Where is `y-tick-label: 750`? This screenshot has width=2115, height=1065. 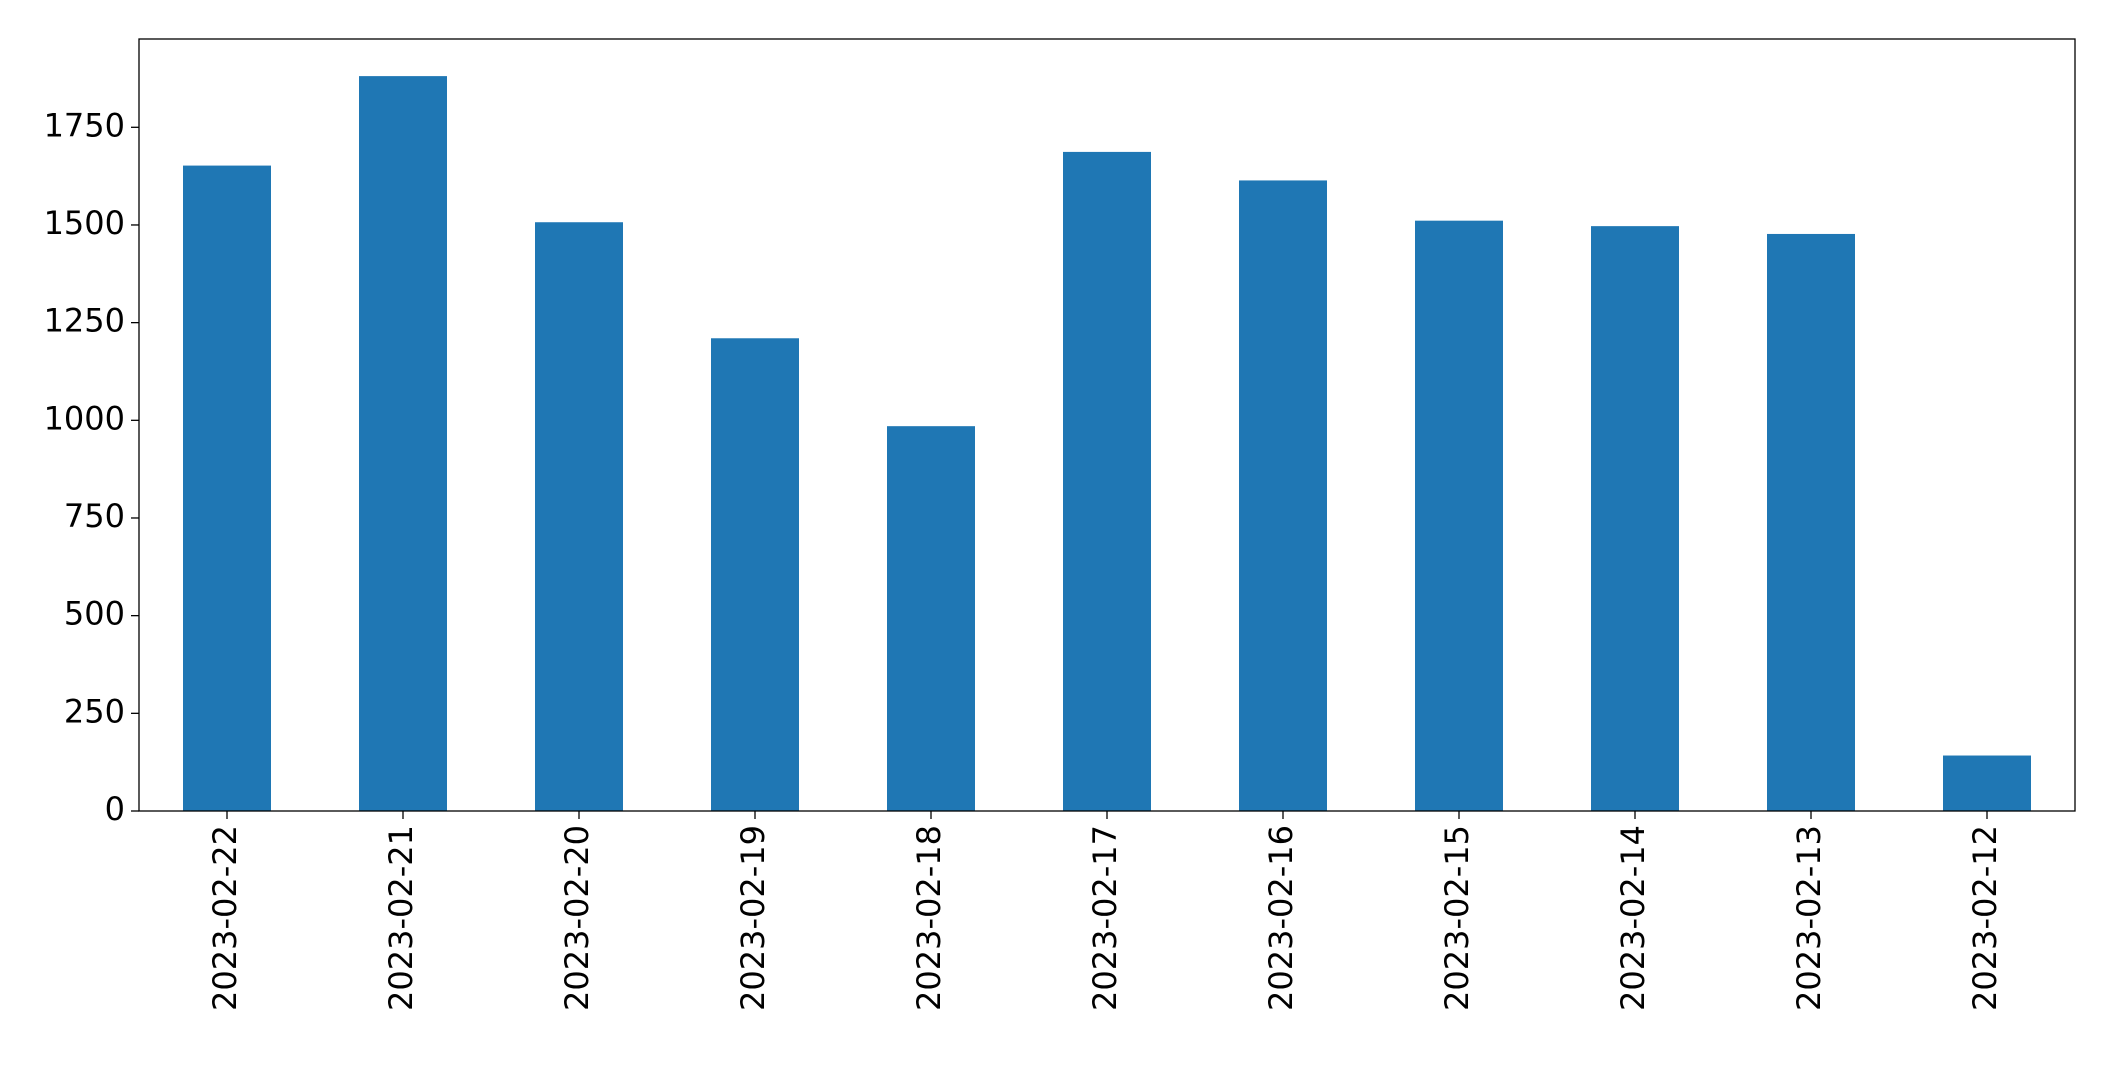
y-tick-label: 750 is located at coordinates (94, 516).